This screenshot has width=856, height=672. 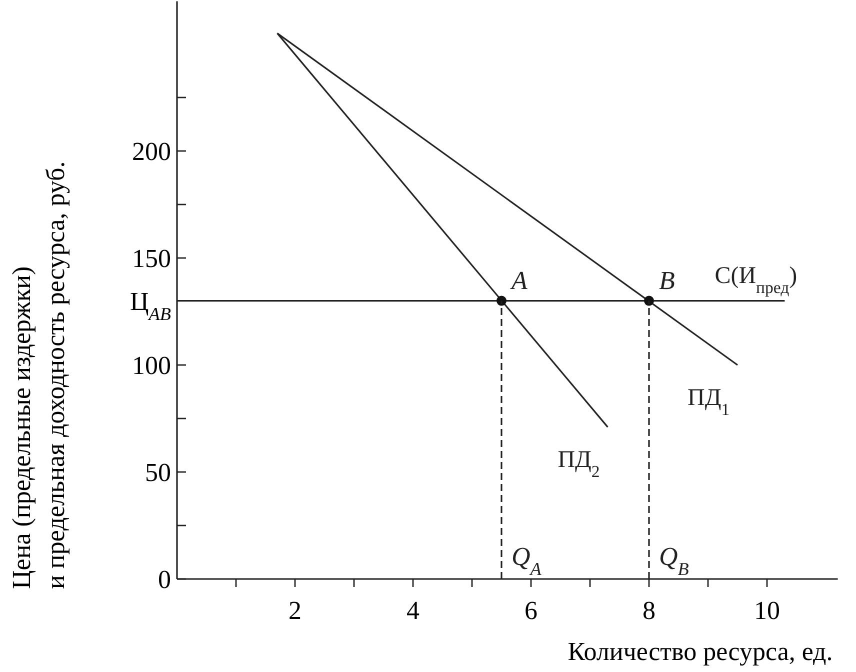 What do you see at coordinates (295, 610) in the screenshot?
I see `x-tick-label: 2` at bounding box center [295, 610].